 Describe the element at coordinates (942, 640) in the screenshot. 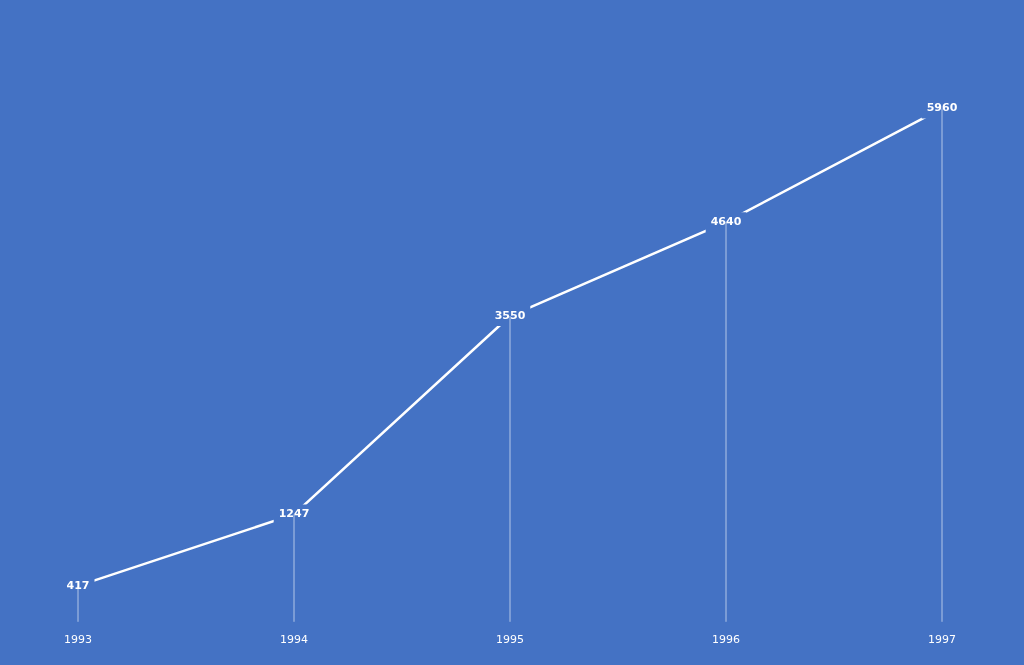

I see `x-tick-label: 1997` at that location.